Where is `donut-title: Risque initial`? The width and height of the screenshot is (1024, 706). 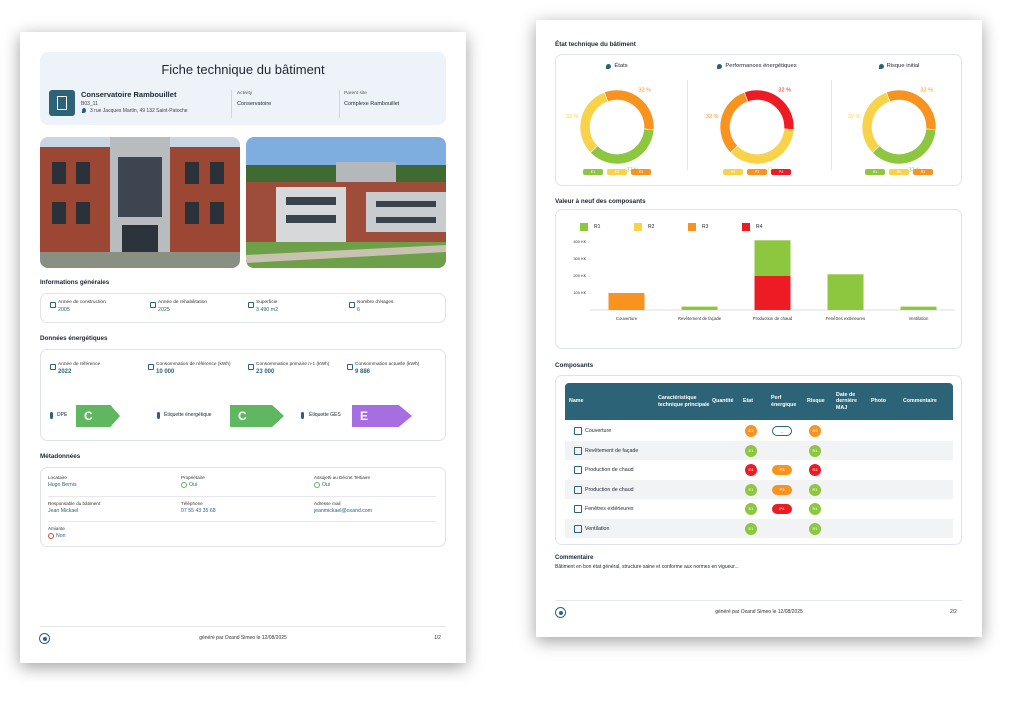
donut-title: Risque initial is located at coordinates (899, 66).